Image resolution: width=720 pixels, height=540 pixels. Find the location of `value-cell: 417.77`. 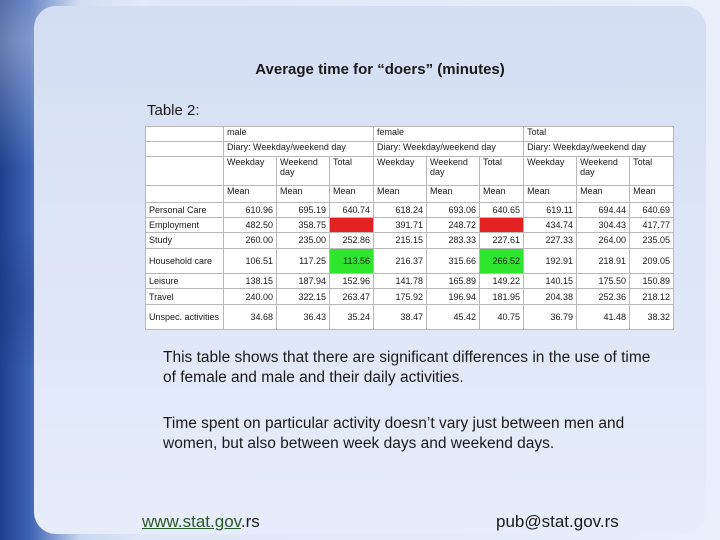

value-cell: 417.77 is located at coordinates (652, 225).